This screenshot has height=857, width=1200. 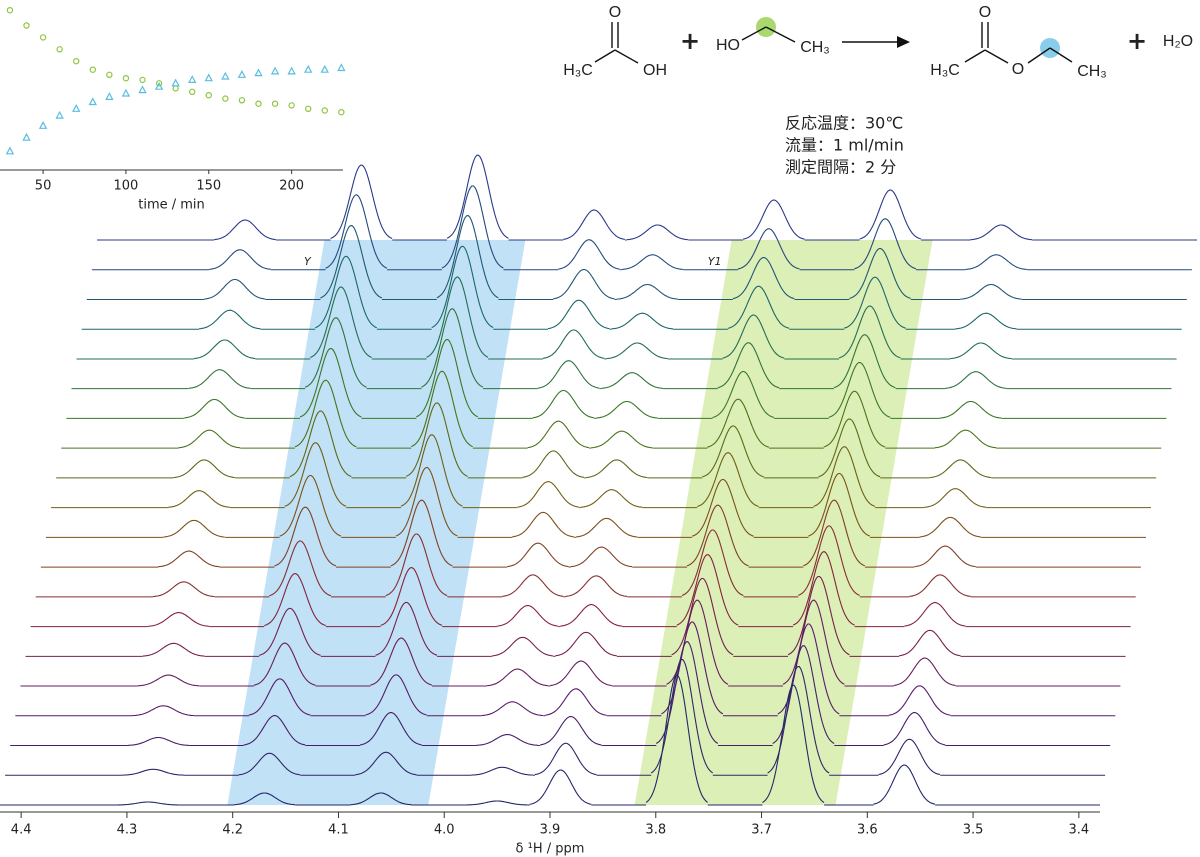 I want to click on x-tick-label: 150, so click(x=208, y=186).